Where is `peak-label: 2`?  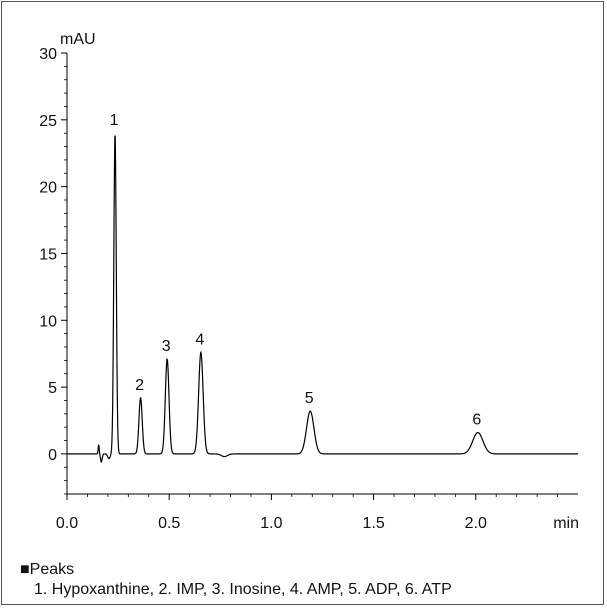 peak-label: 2 is located at coordinates (139, 385).